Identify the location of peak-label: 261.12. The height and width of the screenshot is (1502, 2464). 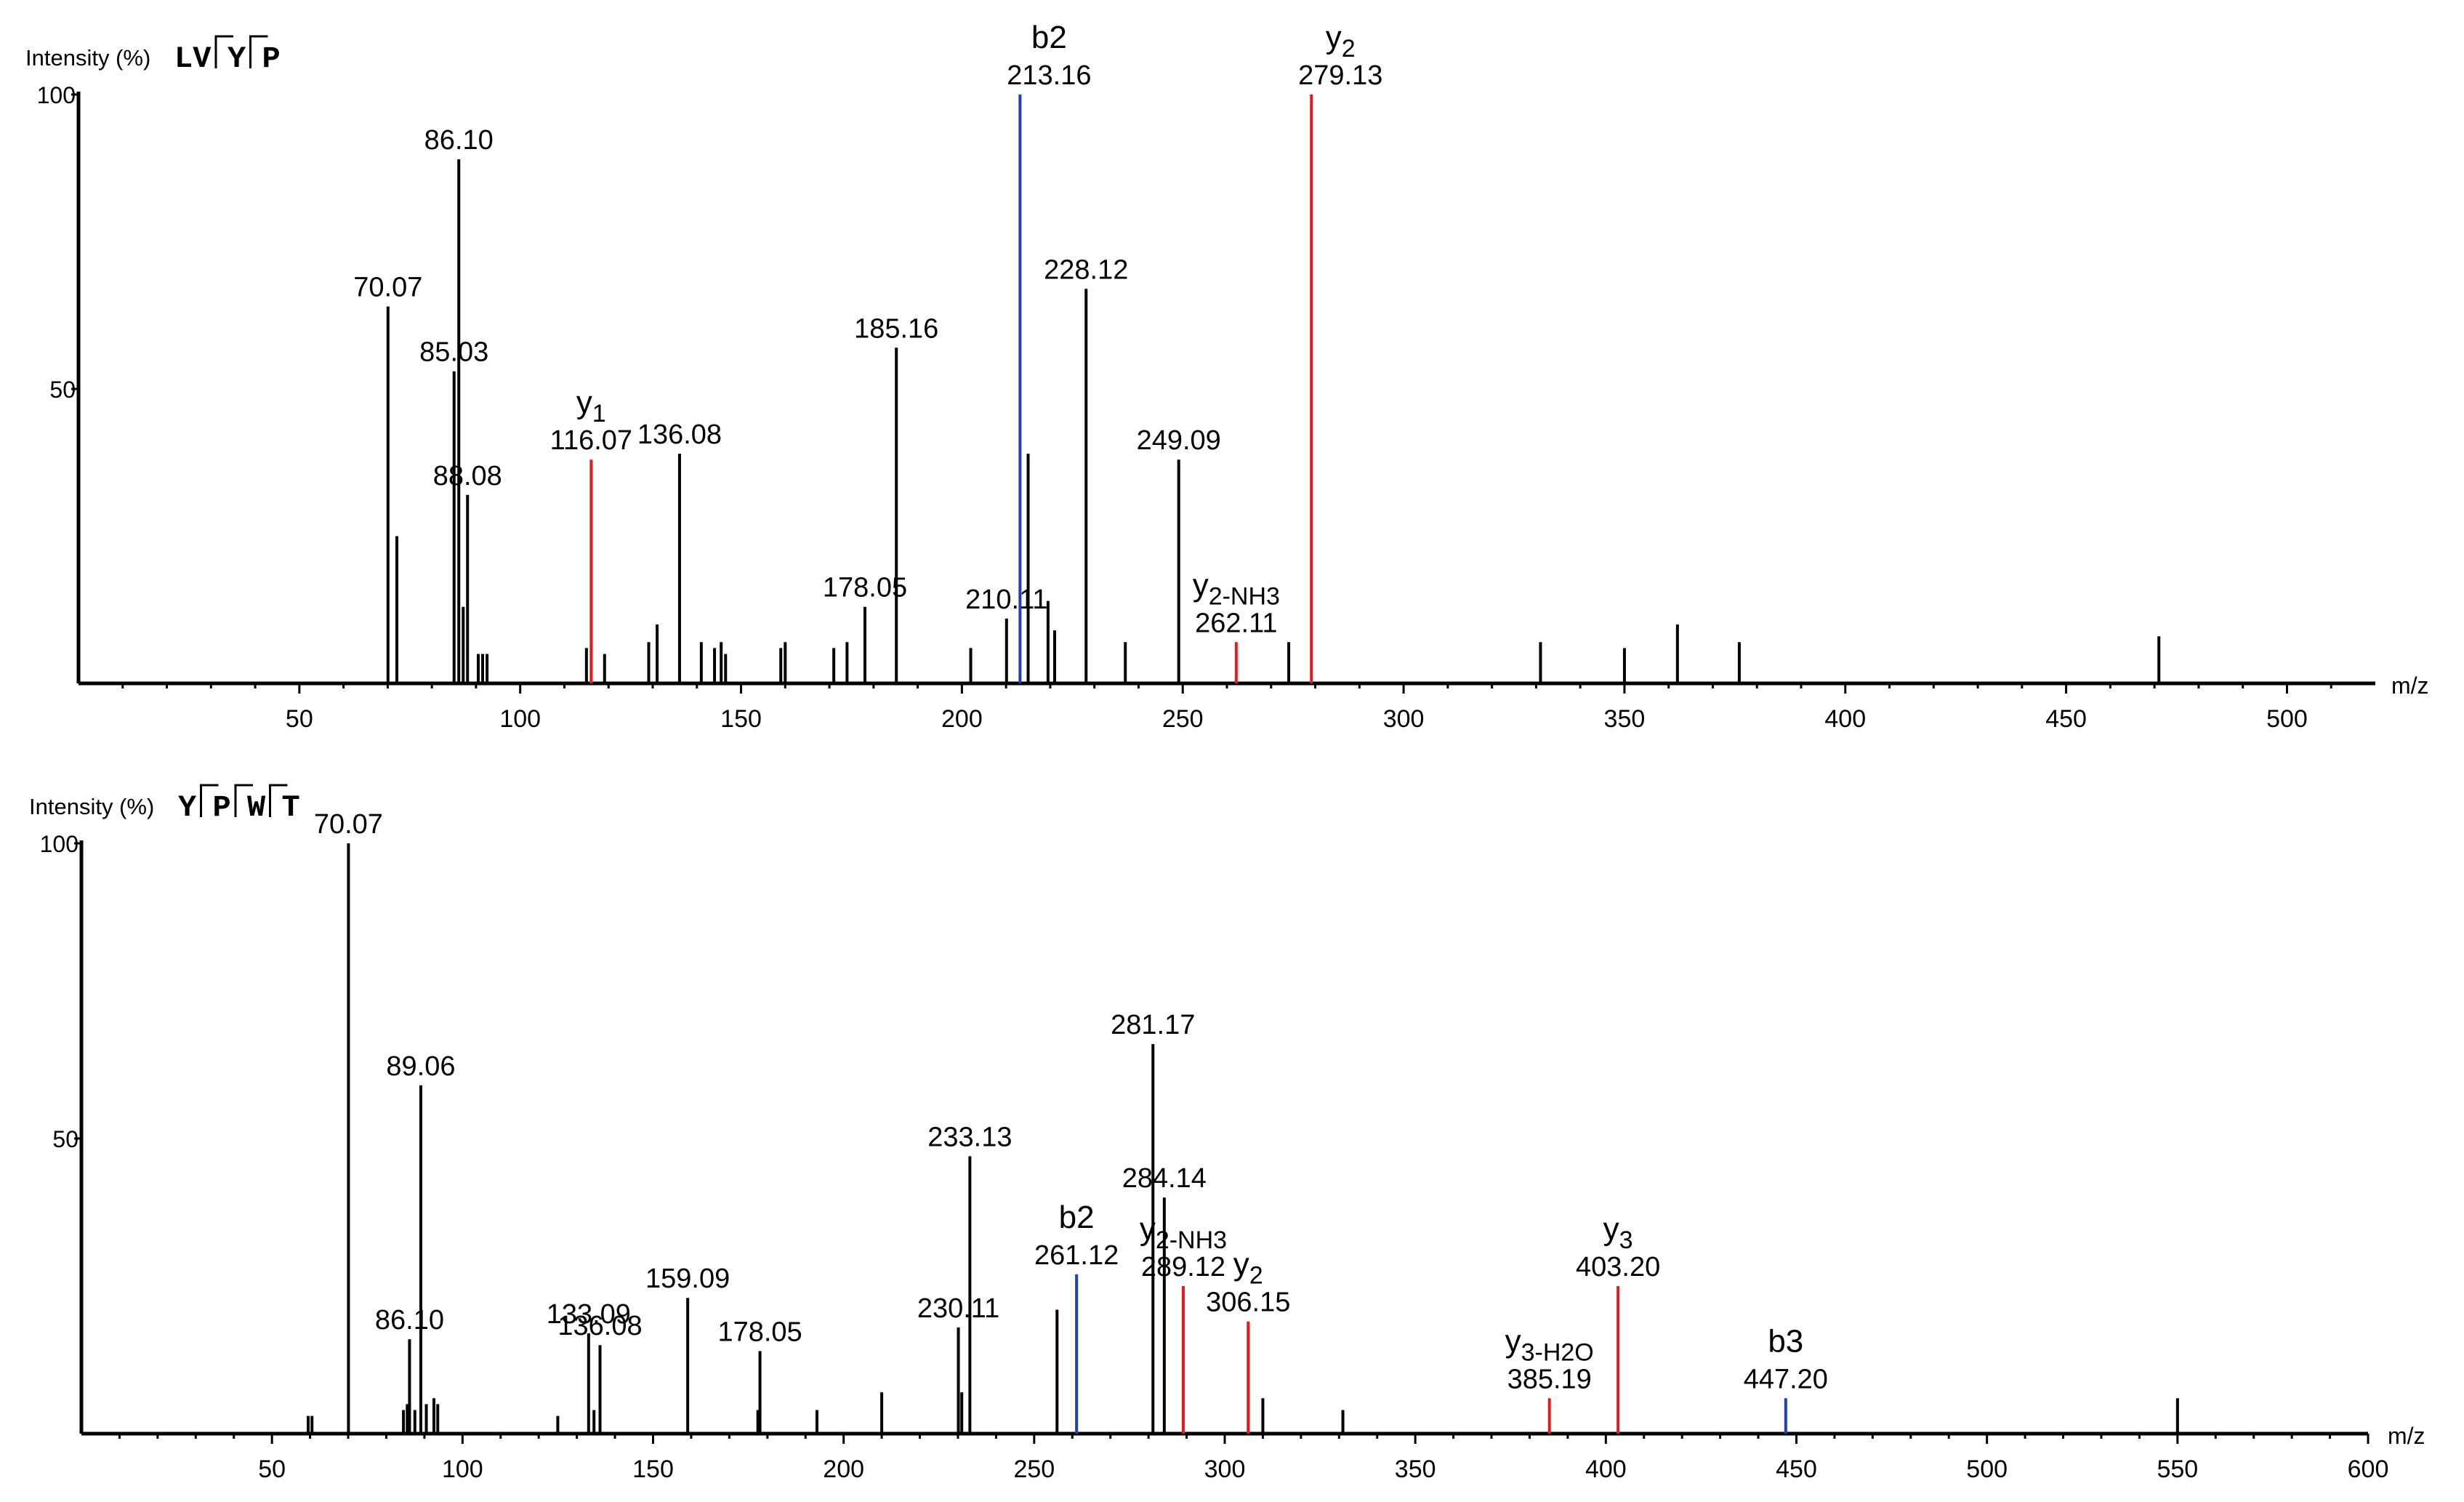
(1076, 1255).